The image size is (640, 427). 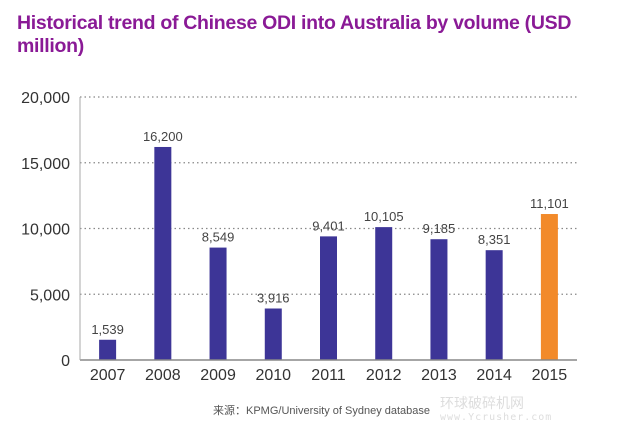 What do you see at coordinates (549, 287) in the screenshot?
I see `bar-2015` at bounding box center [549, 287].